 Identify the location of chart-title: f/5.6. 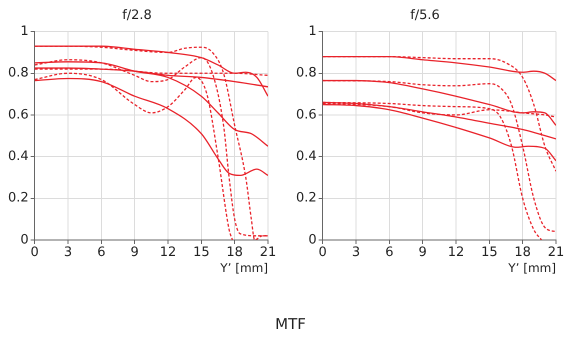
(425, 16).